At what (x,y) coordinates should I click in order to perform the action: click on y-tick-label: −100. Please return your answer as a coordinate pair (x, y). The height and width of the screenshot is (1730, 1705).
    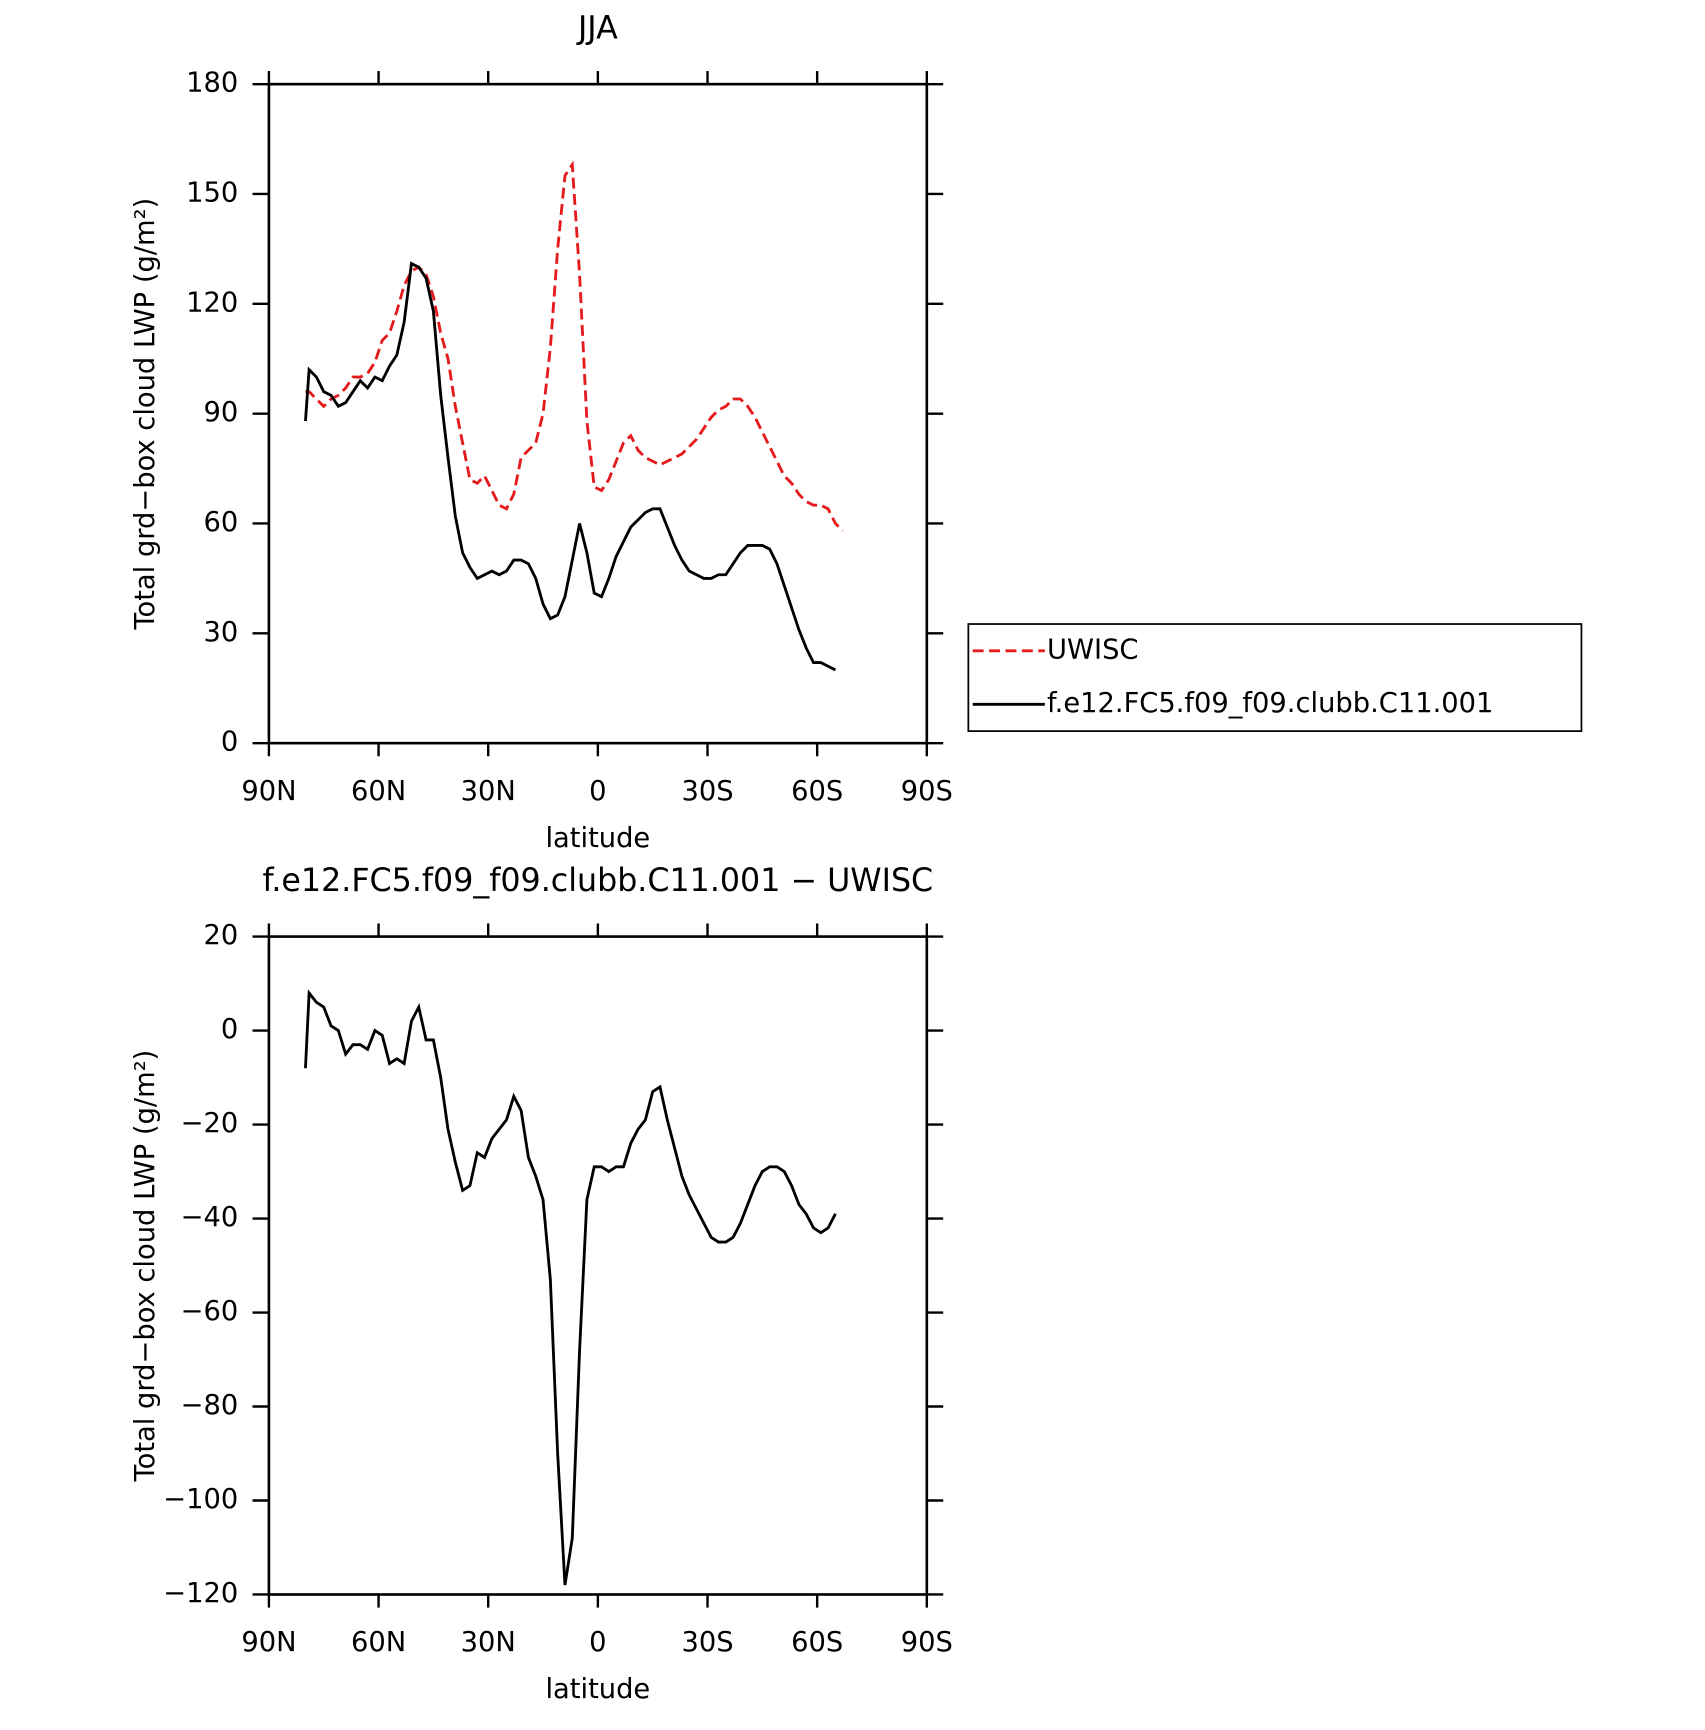
    Looking at the image, I should click on (200, 1499).